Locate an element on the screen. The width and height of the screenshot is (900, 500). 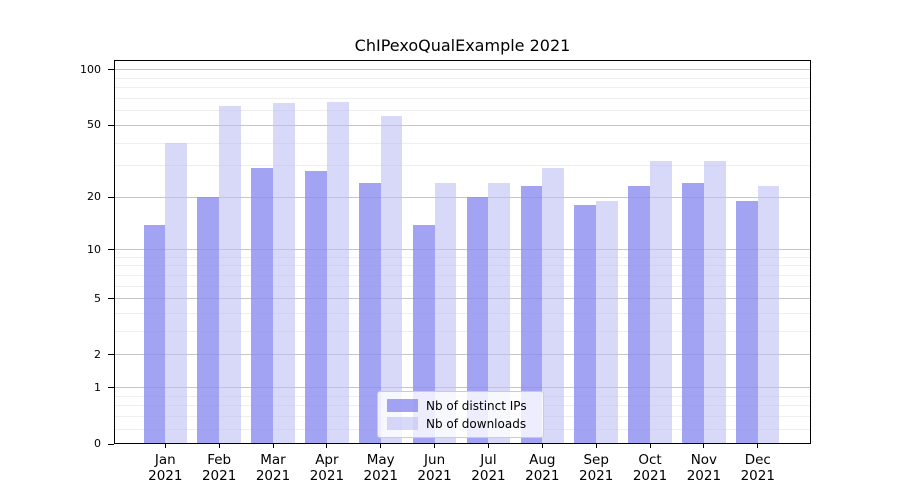
x-tick-month: Jun is located at coordinates (435, 460).